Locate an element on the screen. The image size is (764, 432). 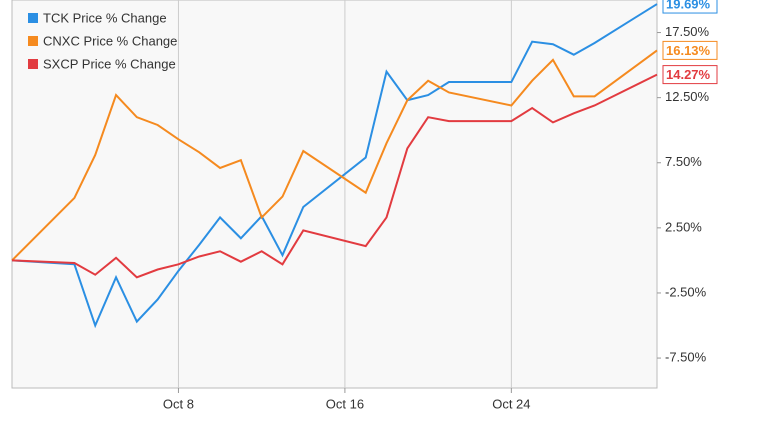
value-label: 19.69% is located at coordinates (688, 5).